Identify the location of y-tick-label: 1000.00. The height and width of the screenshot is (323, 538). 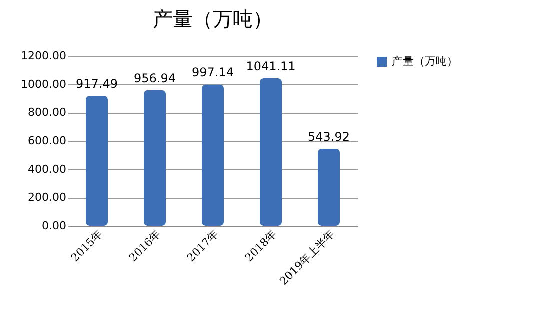
(43, 84).